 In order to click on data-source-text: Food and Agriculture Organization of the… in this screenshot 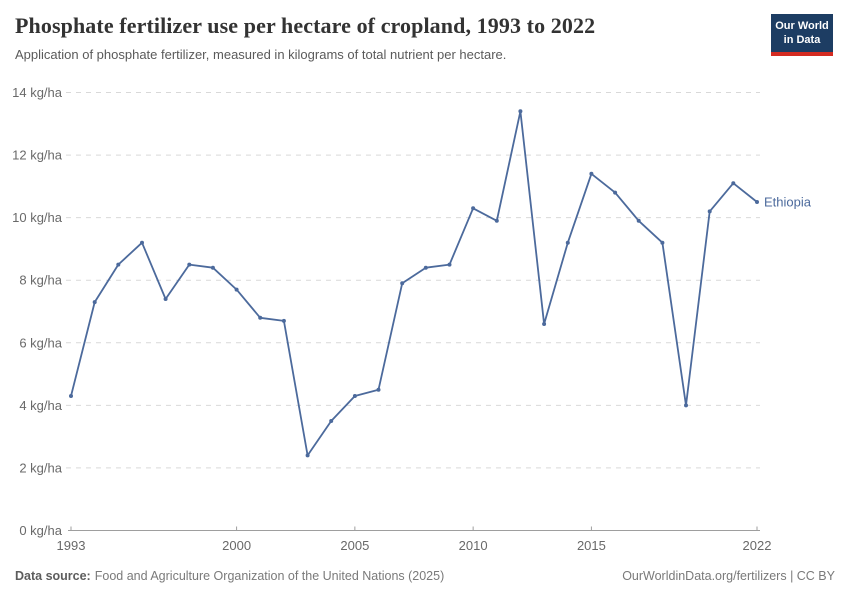, I will do `click(269, 576)`.